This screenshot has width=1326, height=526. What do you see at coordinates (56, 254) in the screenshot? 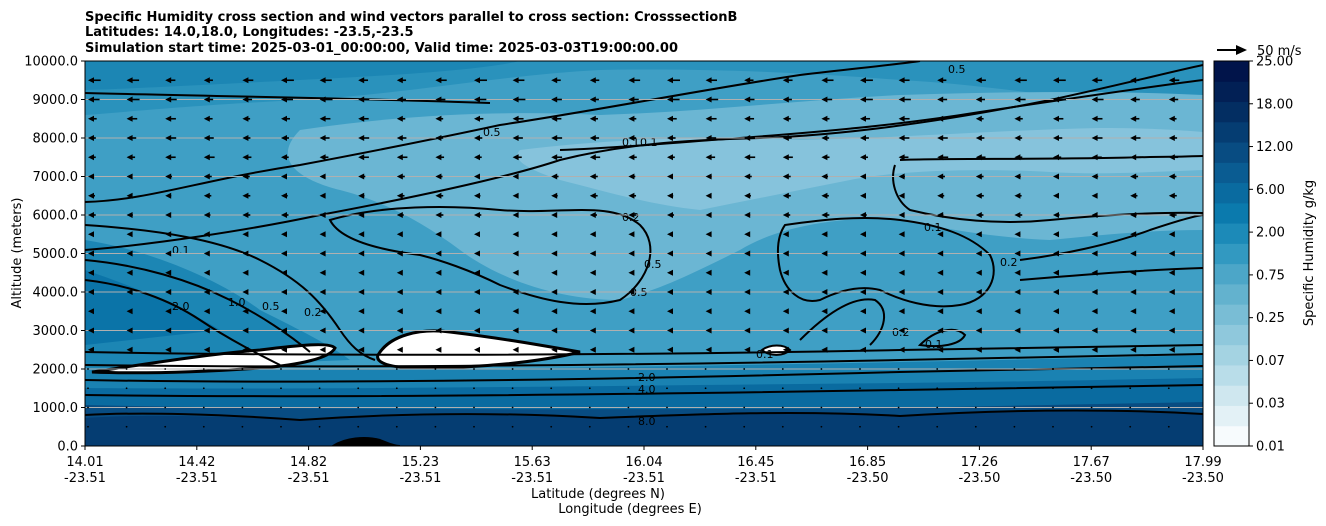
I see `y-tick-label: 5000.0` at bounding box center [56, 254].